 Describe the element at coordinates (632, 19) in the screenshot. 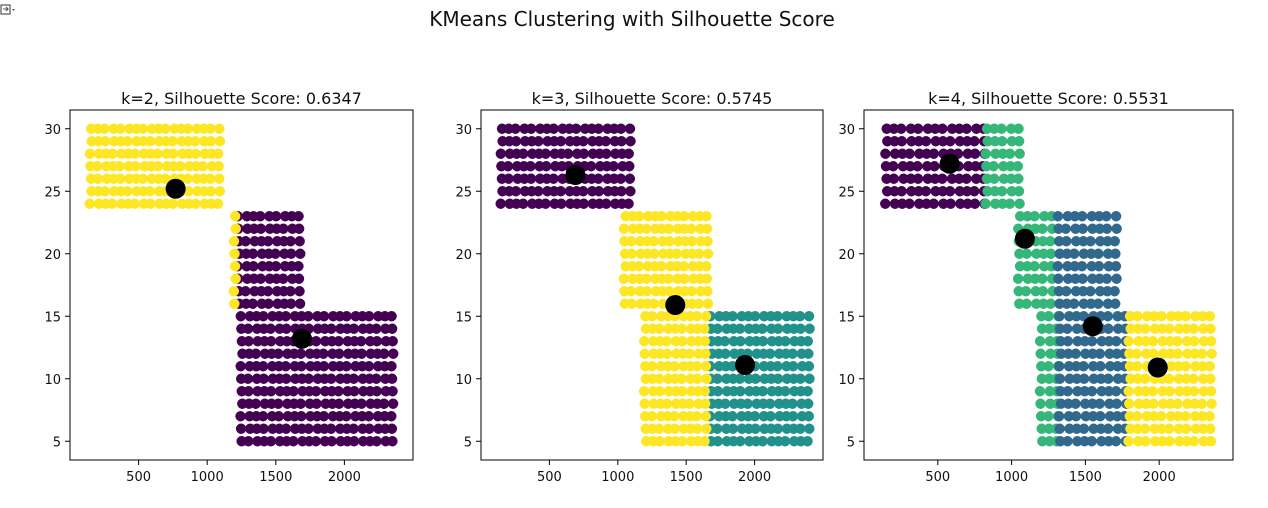

I see `figure-title: KMeans Clustering with Silhouette Score` at that location.